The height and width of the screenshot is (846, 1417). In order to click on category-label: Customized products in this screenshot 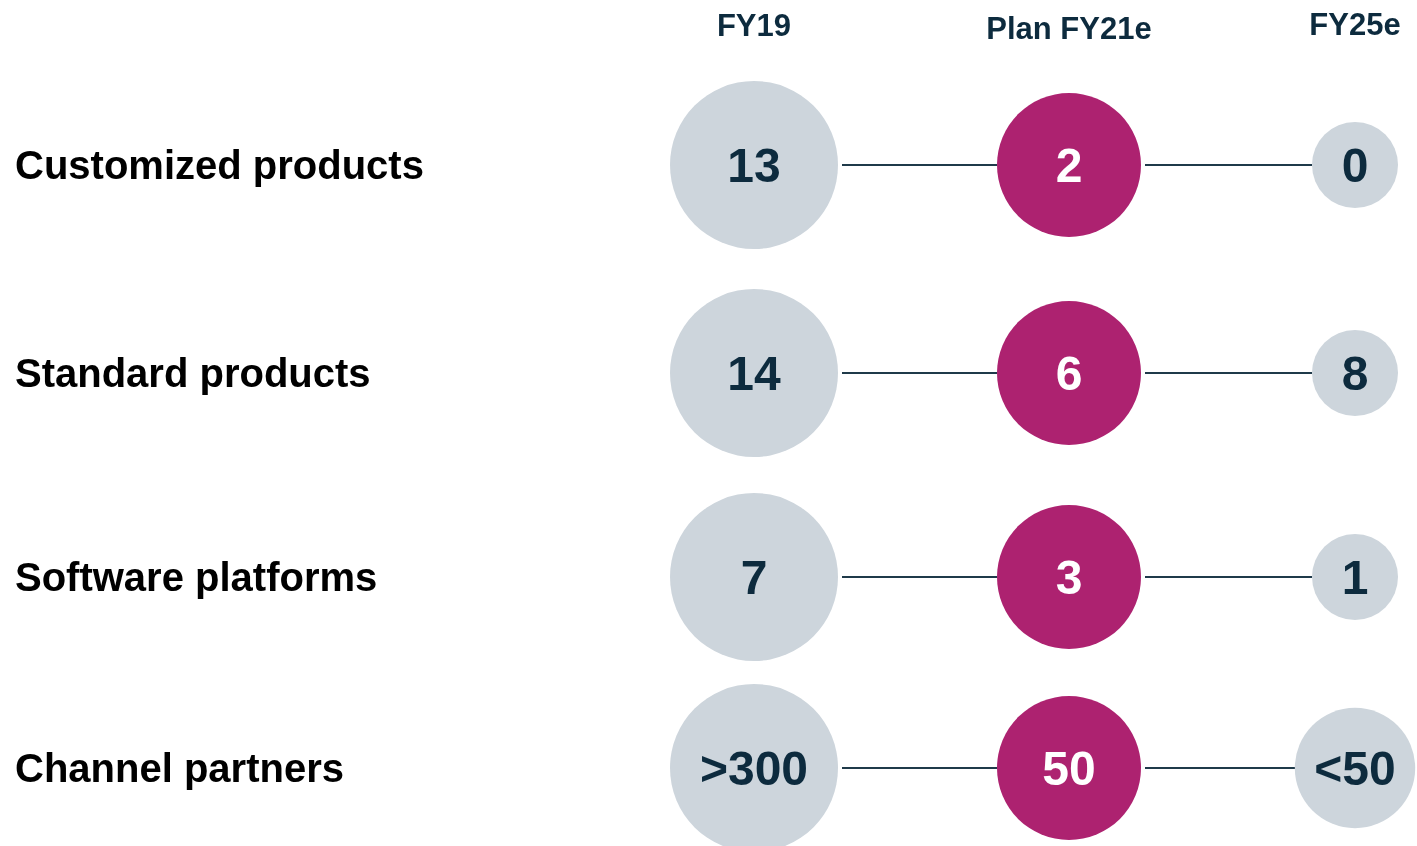, I will do `click(219, 165)`.